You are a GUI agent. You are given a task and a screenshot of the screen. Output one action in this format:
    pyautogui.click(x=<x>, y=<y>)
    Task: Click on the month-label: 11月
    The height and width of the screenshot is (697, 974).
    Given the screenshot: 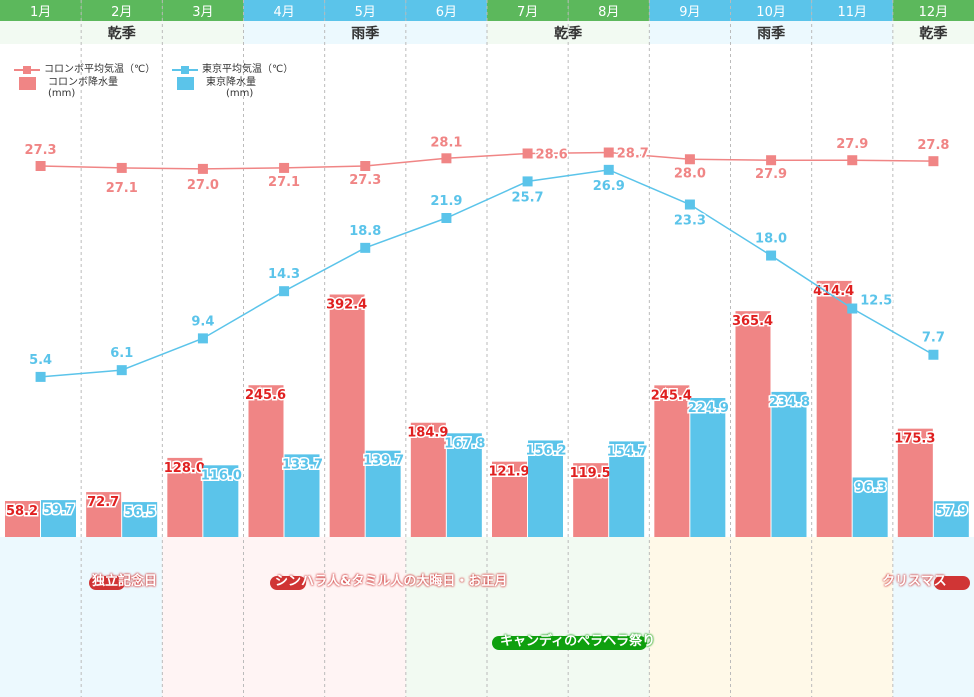 What is the action you would take?
    pyautogui.click(x=852, y=12)
    